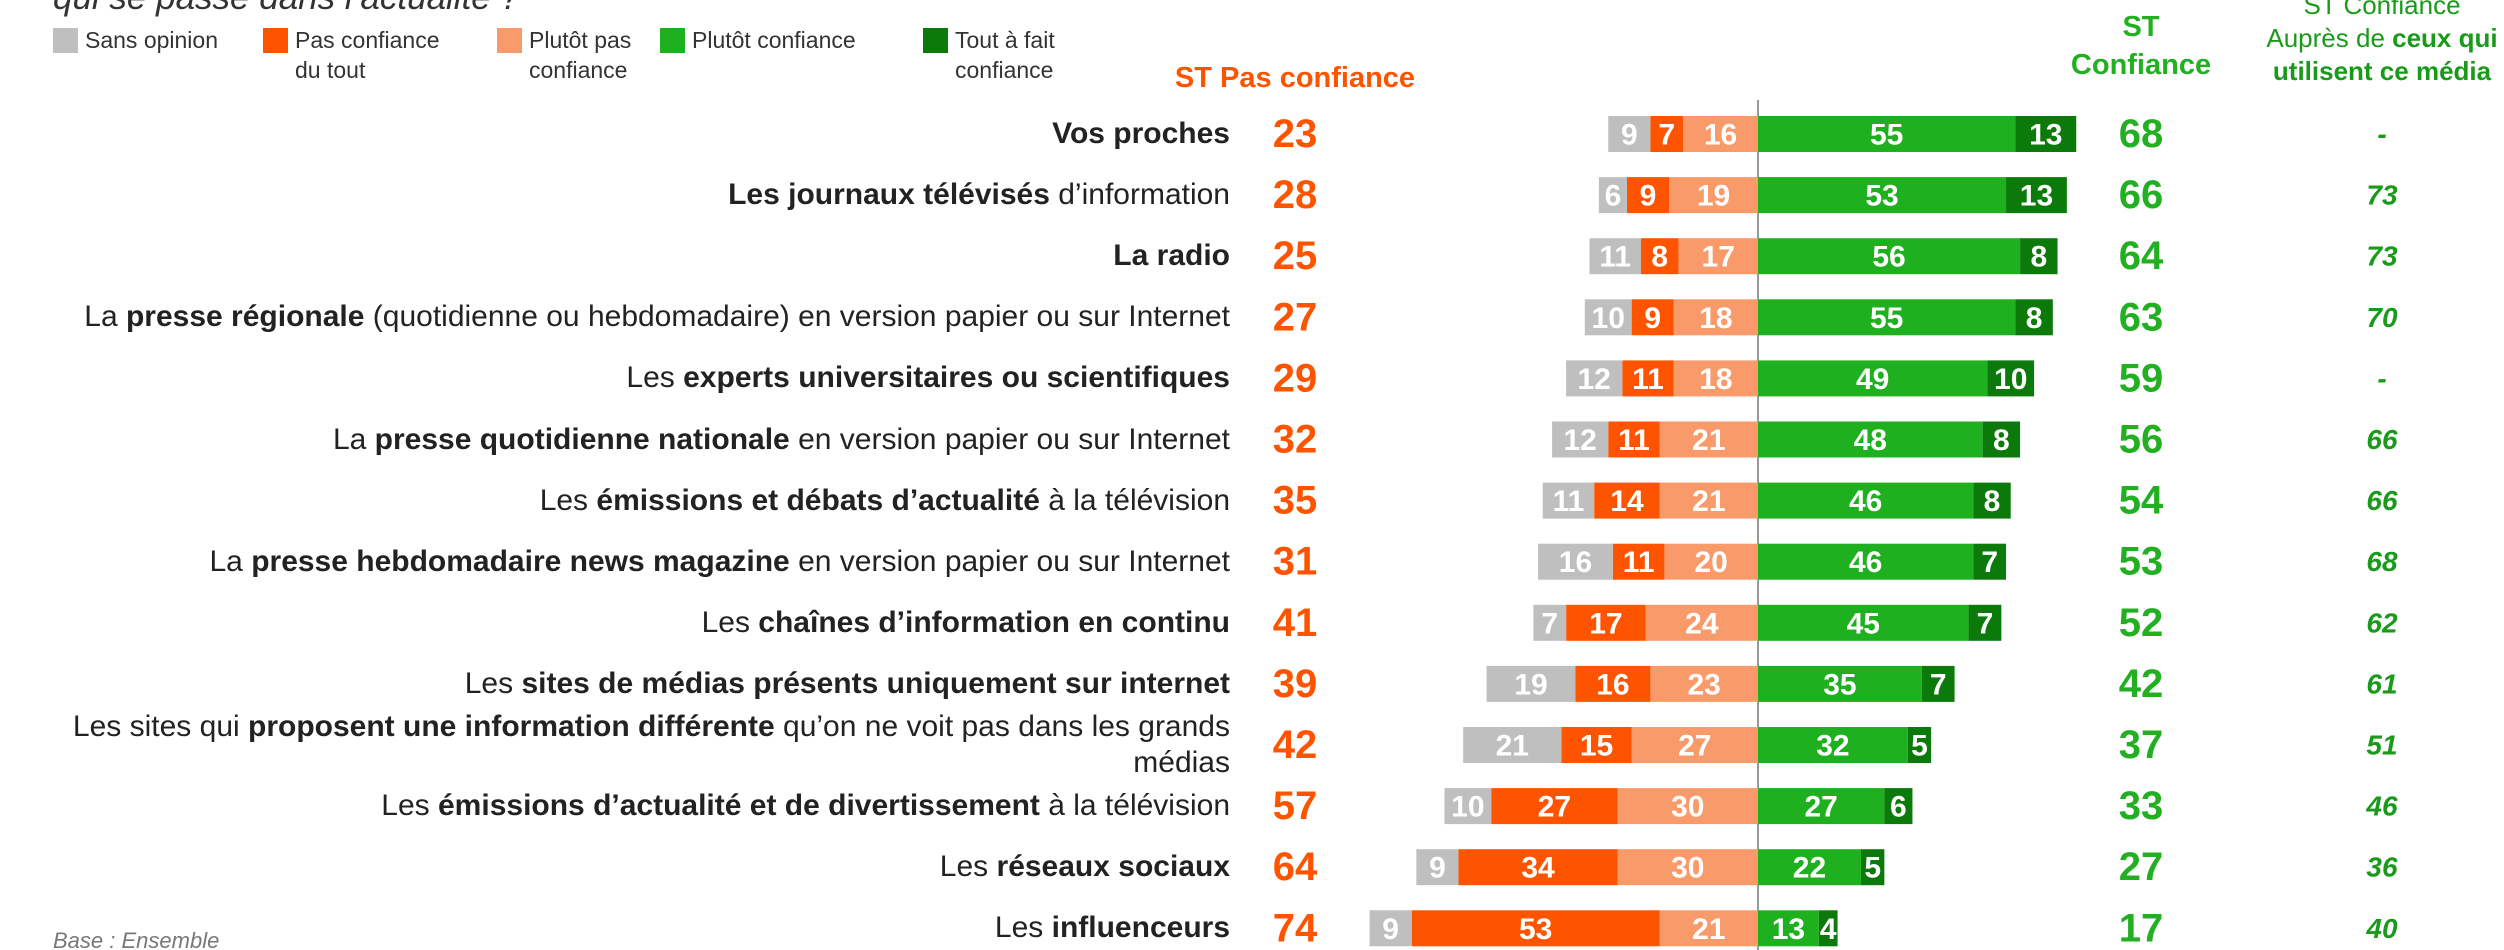  What do you see at coordinates (160, 726) in the screenshot?
I see `category-label-part: Les sites qui` at bounding box center [160, 726].